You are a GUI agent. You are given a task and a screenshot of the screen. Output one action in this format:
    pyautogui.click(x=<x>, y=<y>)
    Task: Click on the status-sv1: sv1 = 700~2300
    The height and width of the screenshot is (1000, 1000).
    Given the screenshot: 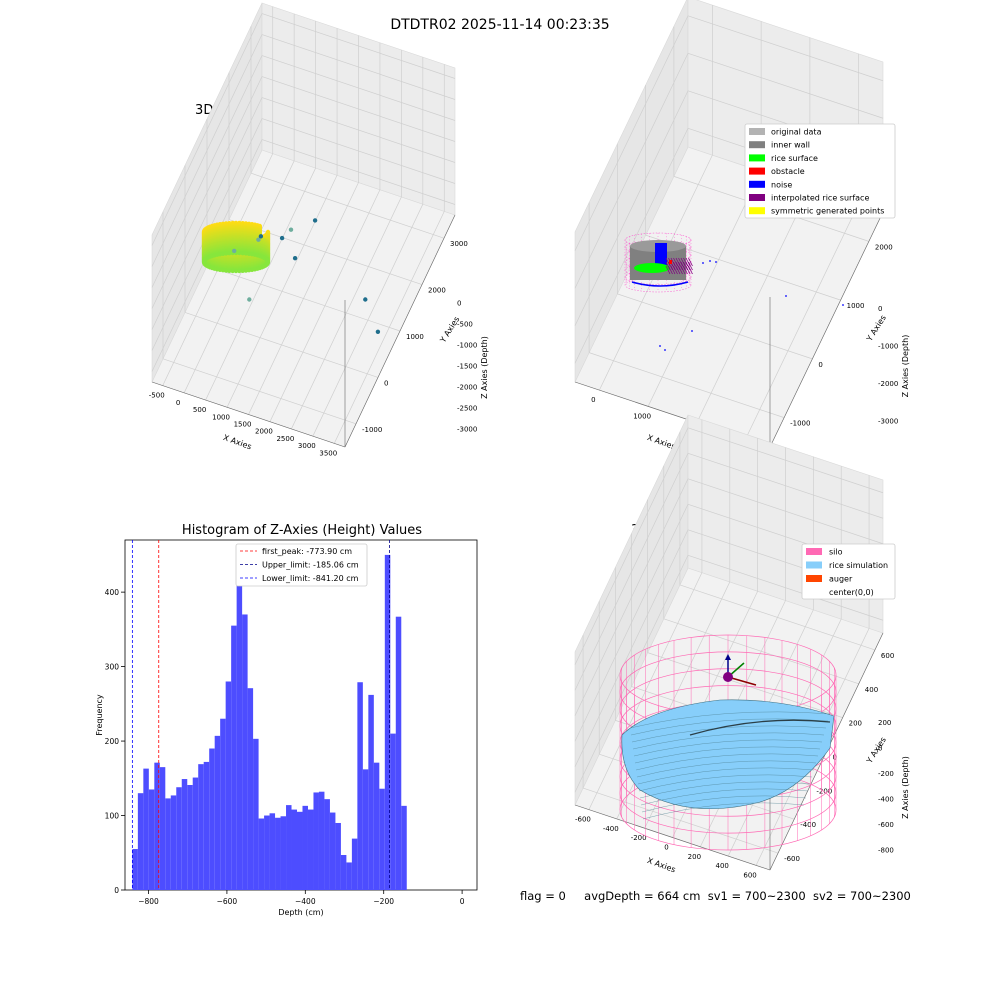 What is the action you would take?
    pyautogui.click(x=756, y=896)
    